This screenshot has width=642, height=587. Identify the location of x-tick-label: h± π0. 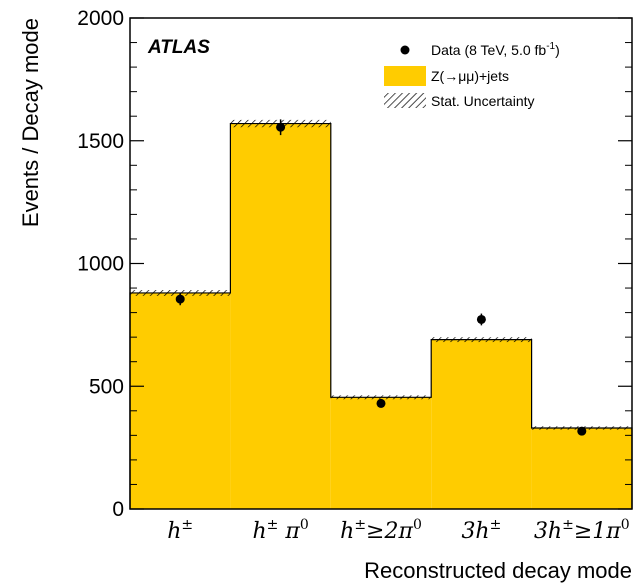
(280, 530).